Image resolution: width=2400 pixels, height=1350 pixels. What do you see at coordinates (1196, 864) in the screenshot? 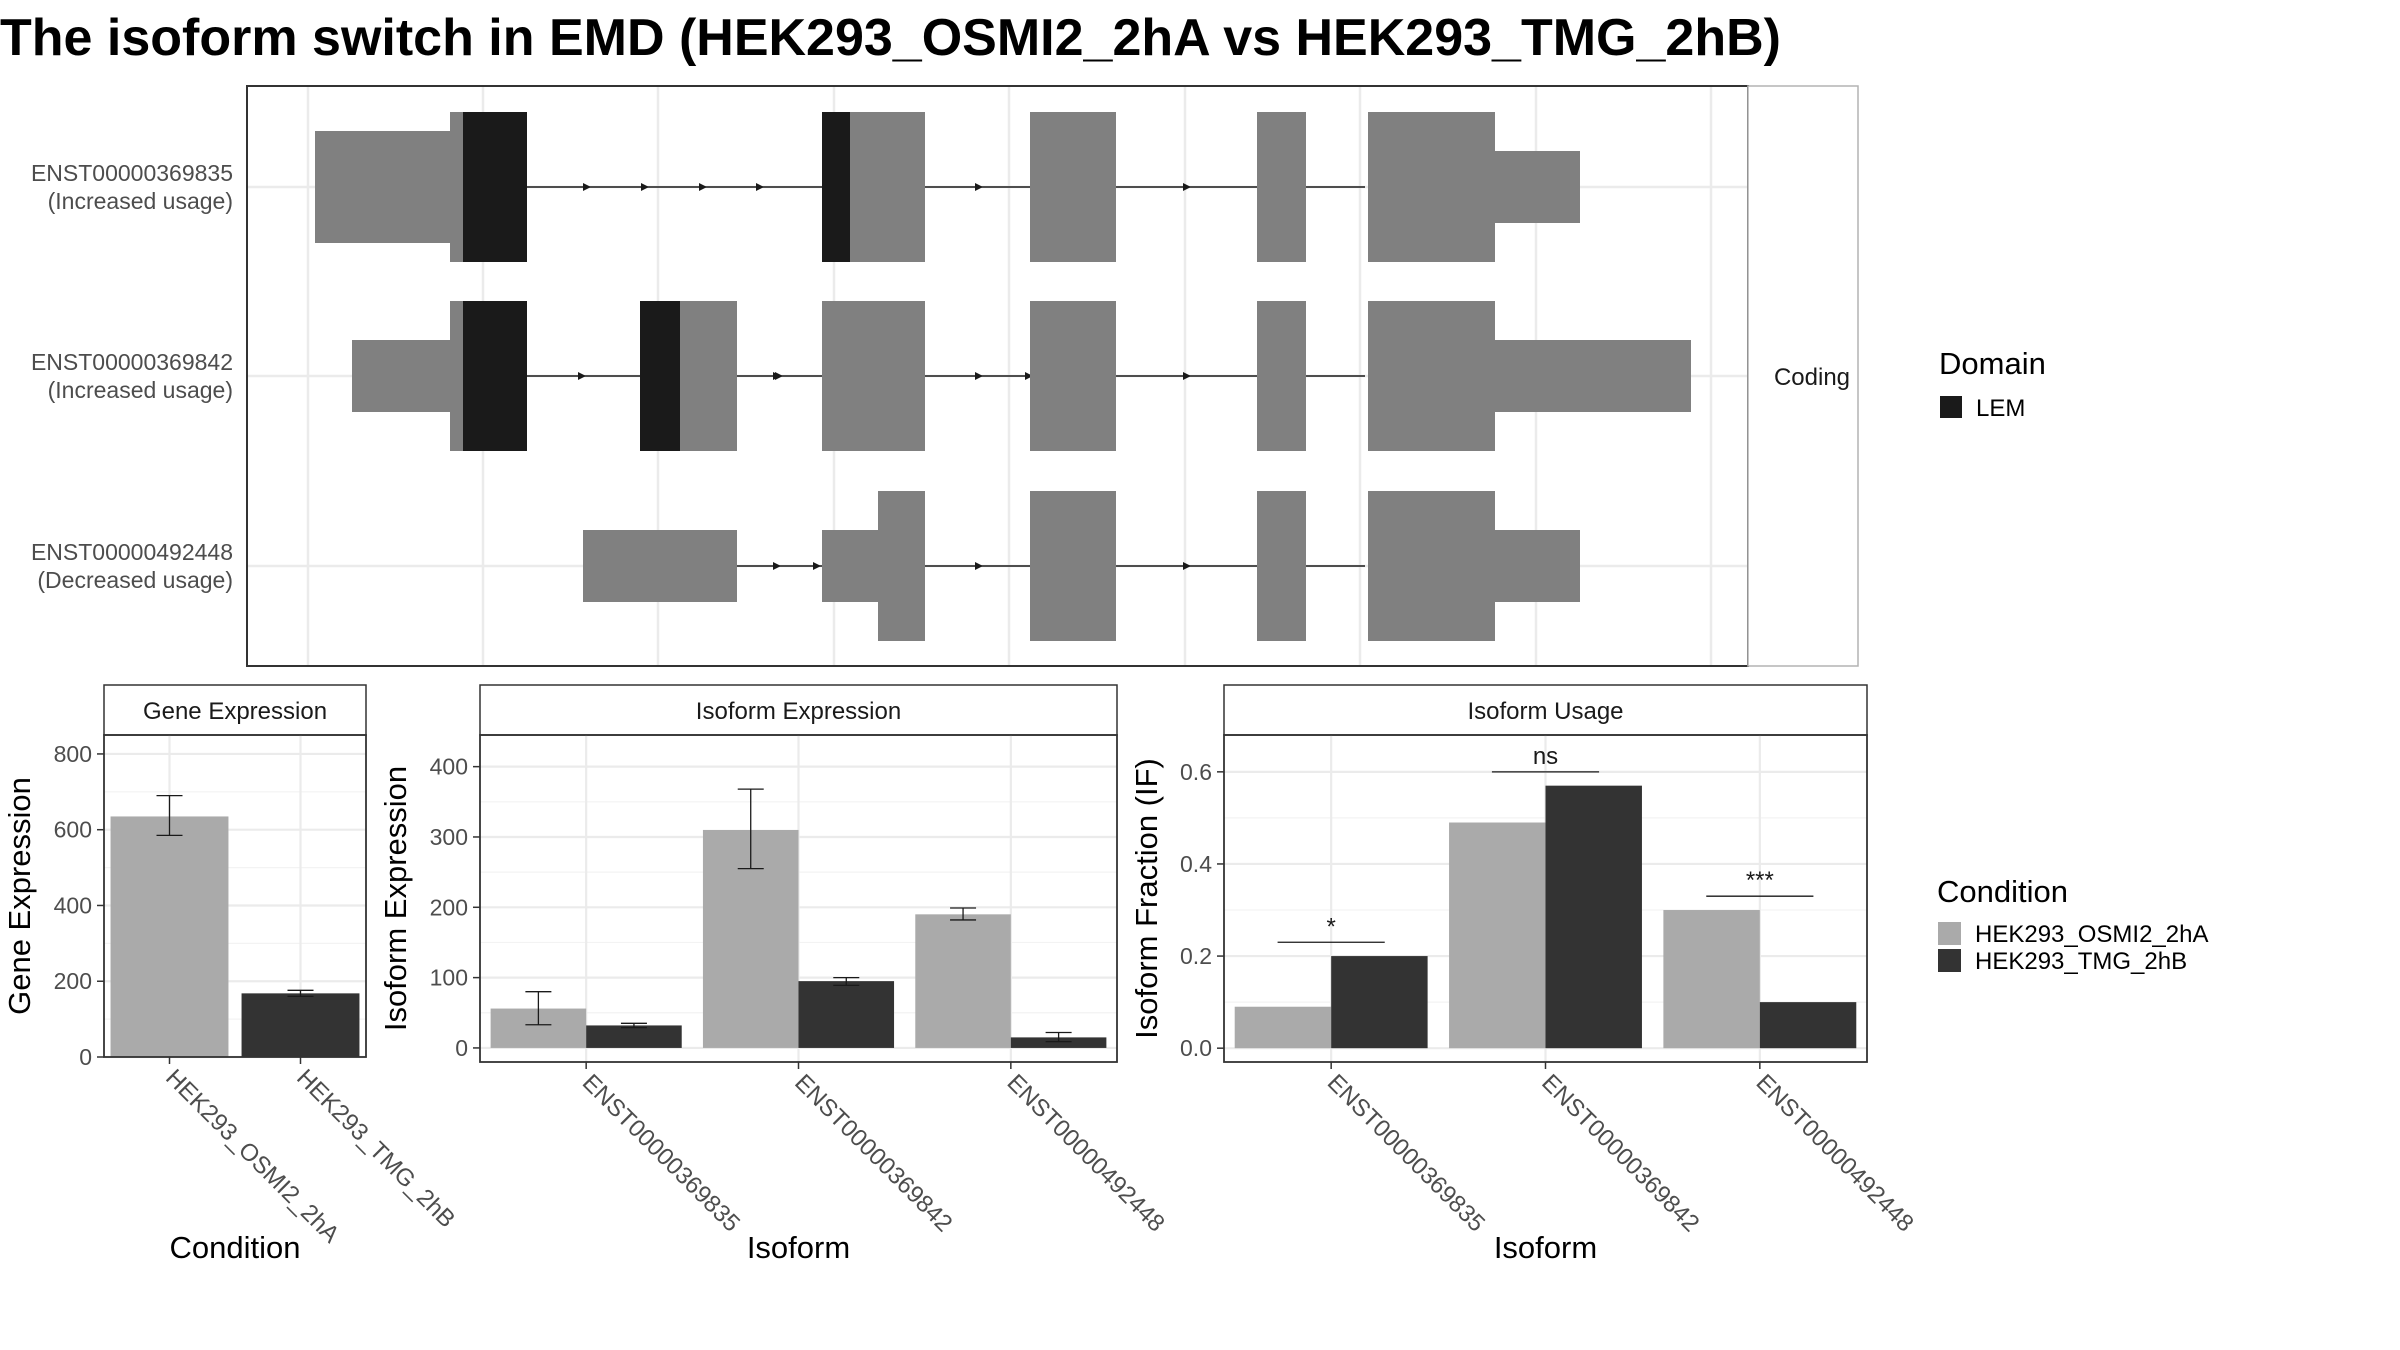
I see `y-tick-label: 0.4` at bounding box center [1196, 864].